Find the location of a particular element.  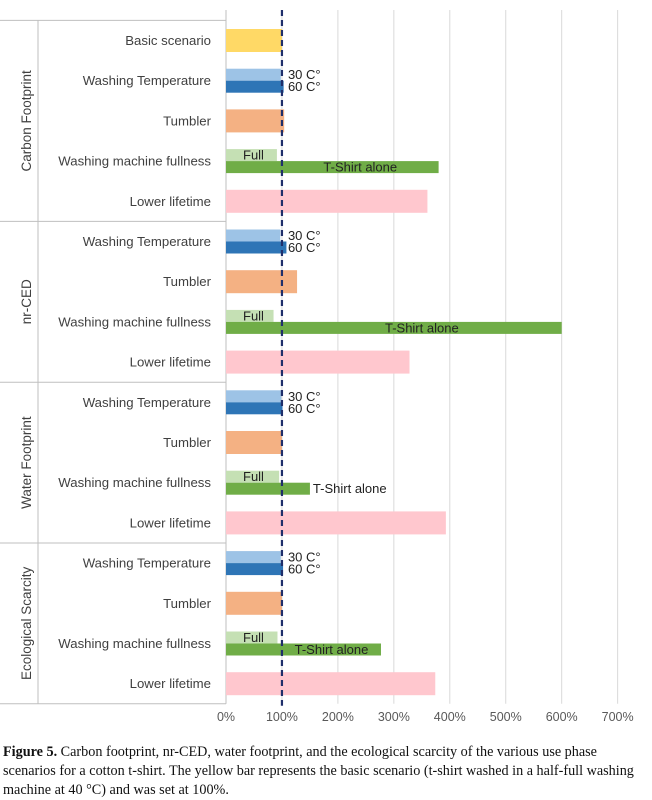

x-tick-label: 0% is located at coordinates (226, 717).